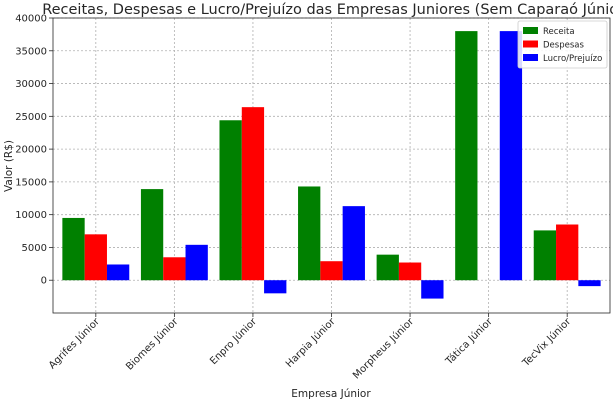 The image size is (613, 401). Describe the element at coordinates (31, 19) in the screenshot. I see `y-tick-label: 40000` at that location.